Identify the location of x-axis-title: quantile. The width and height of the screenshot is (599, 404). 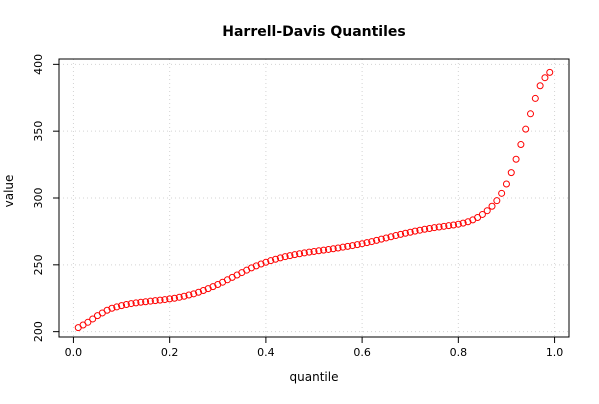
(314, 377).